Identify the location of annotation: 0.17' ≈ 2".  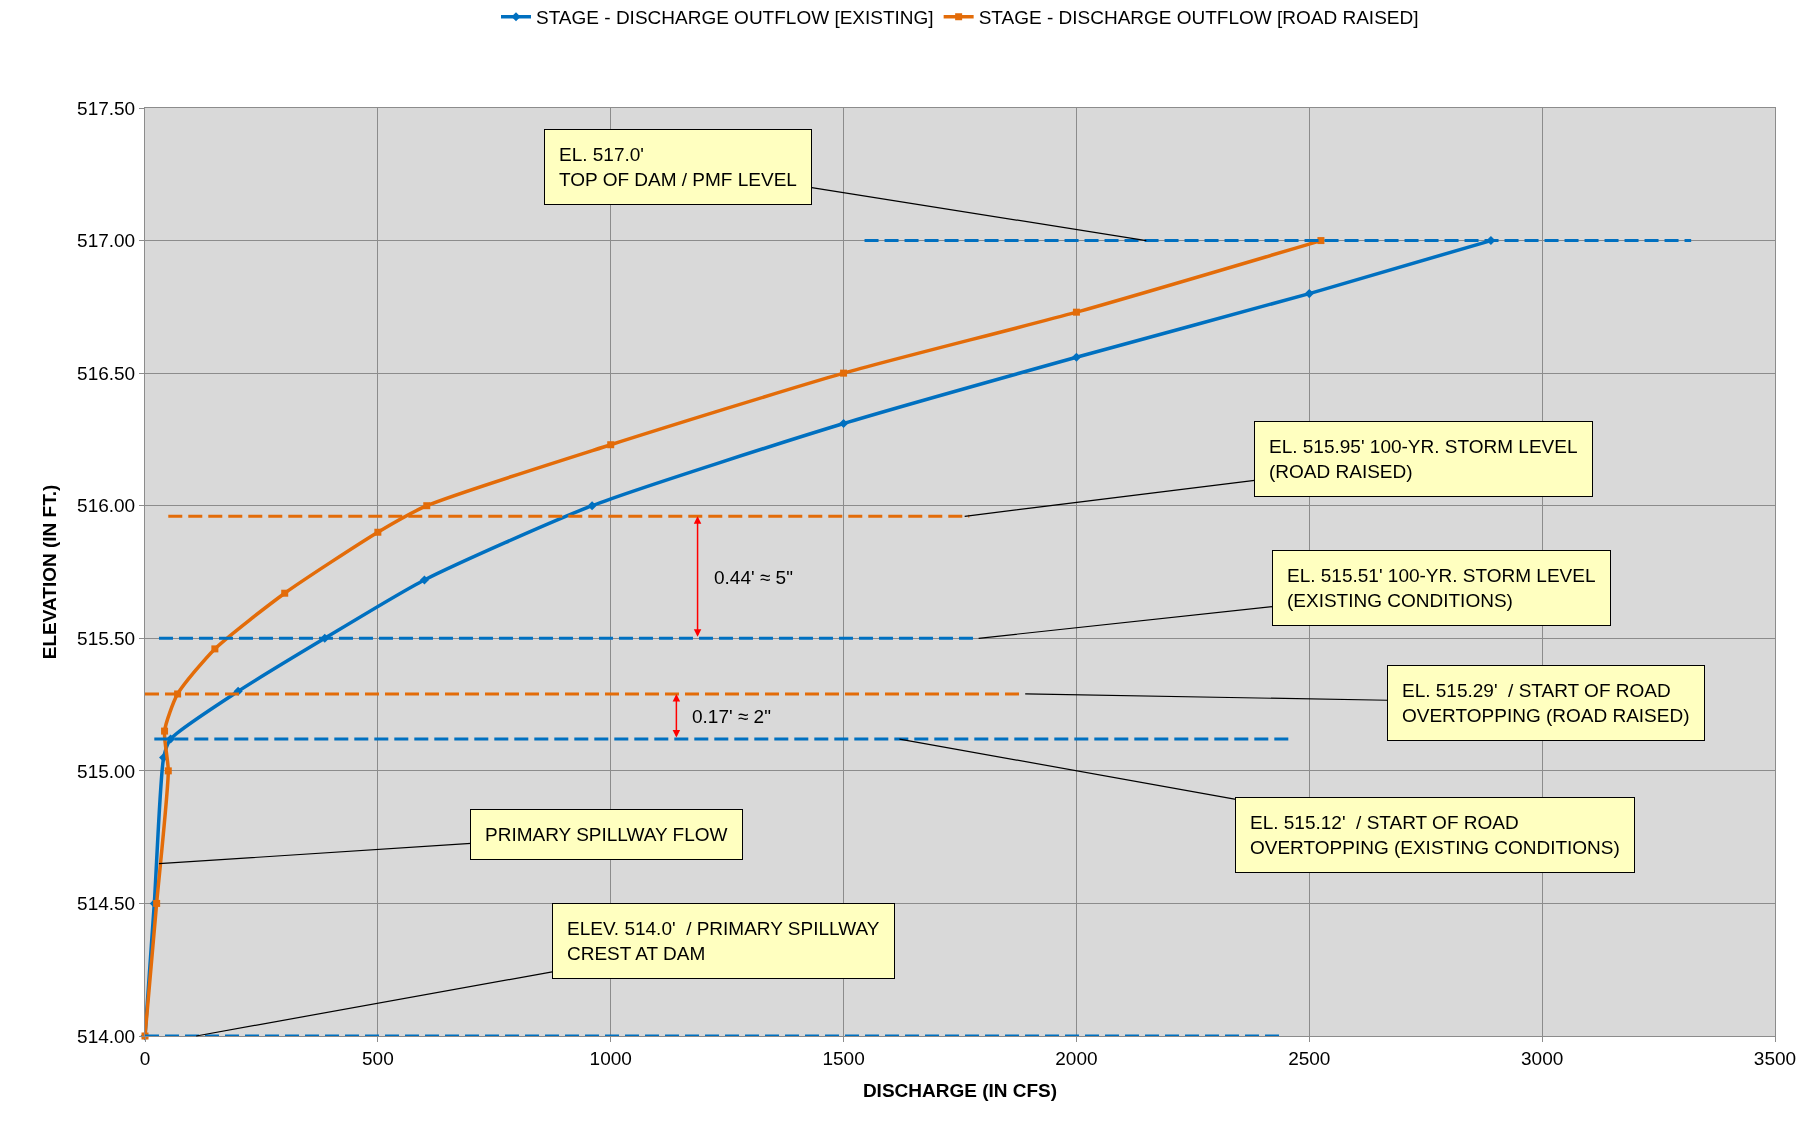
(731, 716).